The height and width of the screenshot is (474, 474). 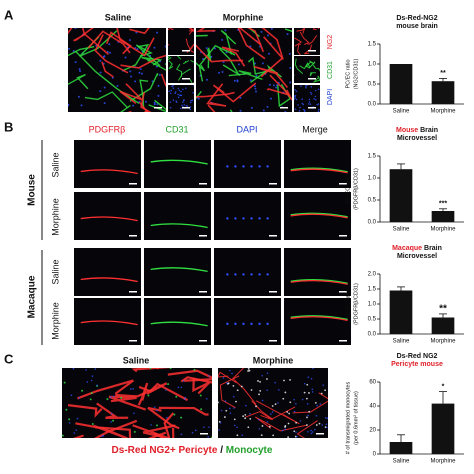 I want to click on y-tick-label: 0.0, so click(x=372, y=223).